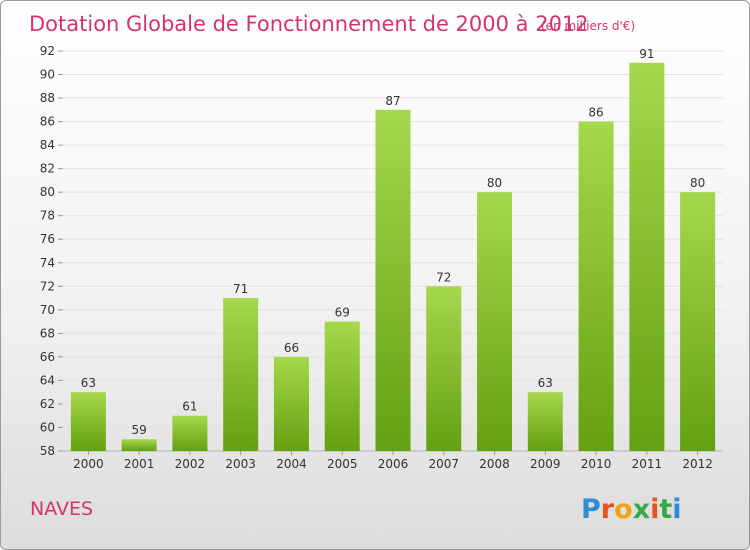  What do you see at coordinates (88, 464) in the screenshot?
I see `x-tick-label: 2000` at bounding box center [88, 464].